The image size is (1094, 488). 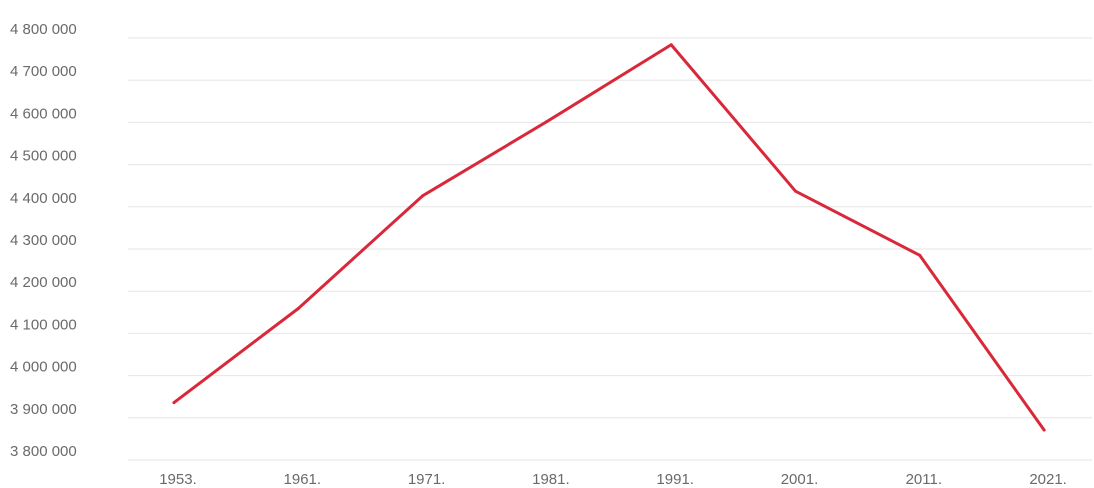 I want to click on x-tick-label: 2001., so click(x=800, y=479).